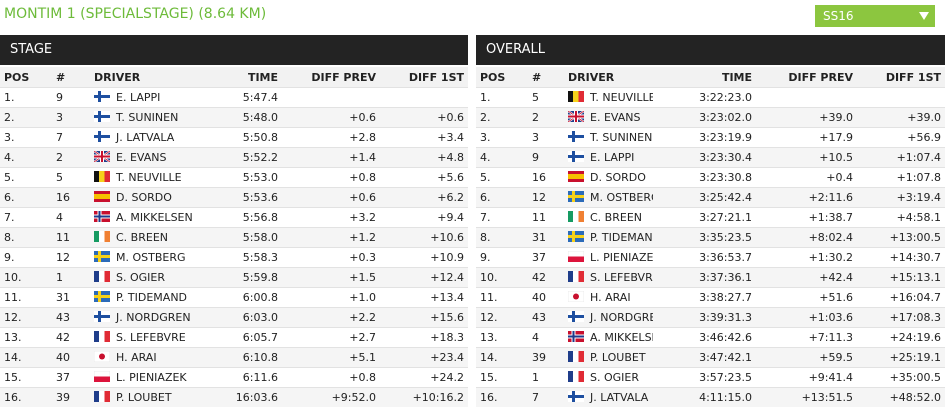  I want to click on diff-prev: +0.6, so click(331, 117).